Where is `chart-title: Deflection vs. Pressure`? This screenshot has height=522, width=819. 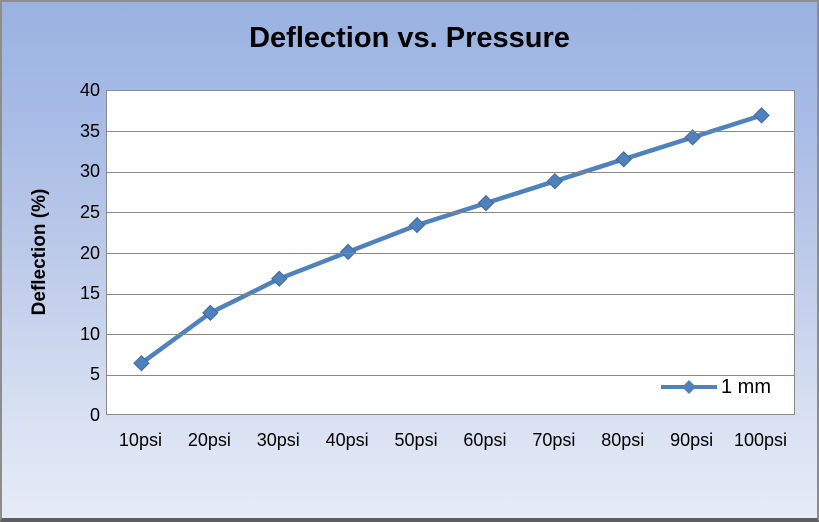
chart-title: Deflection vs. Pressure is located at coordinates (409, 38).